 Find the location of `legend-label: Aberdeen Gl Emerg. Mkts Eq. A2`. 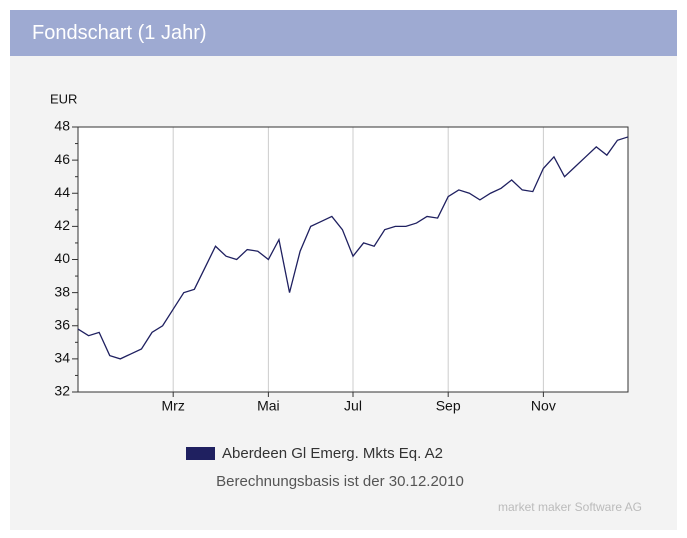

legend-label: Aberdeen Gl Emerg. Mkts Eq. A2 is located at coordinates (332, 453).